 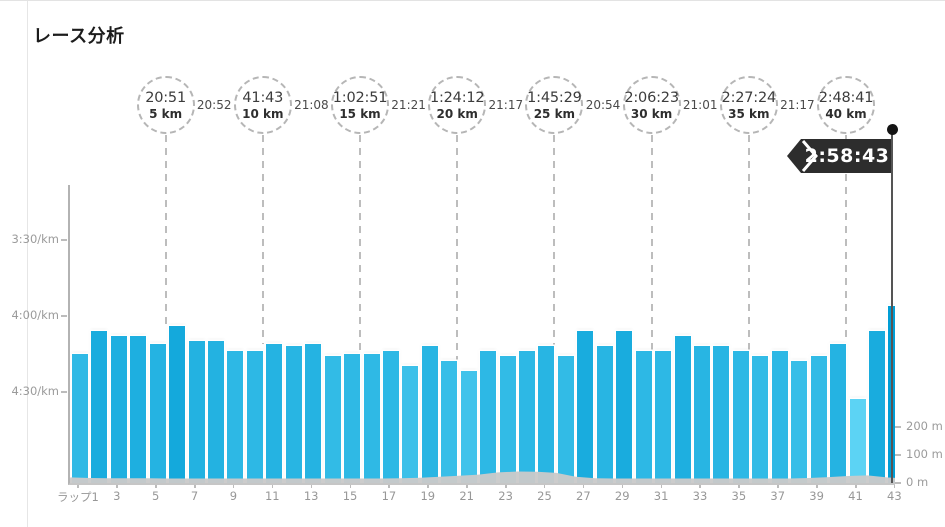 I want to click on split-distance: 30 km, so click(x=651, y=113).